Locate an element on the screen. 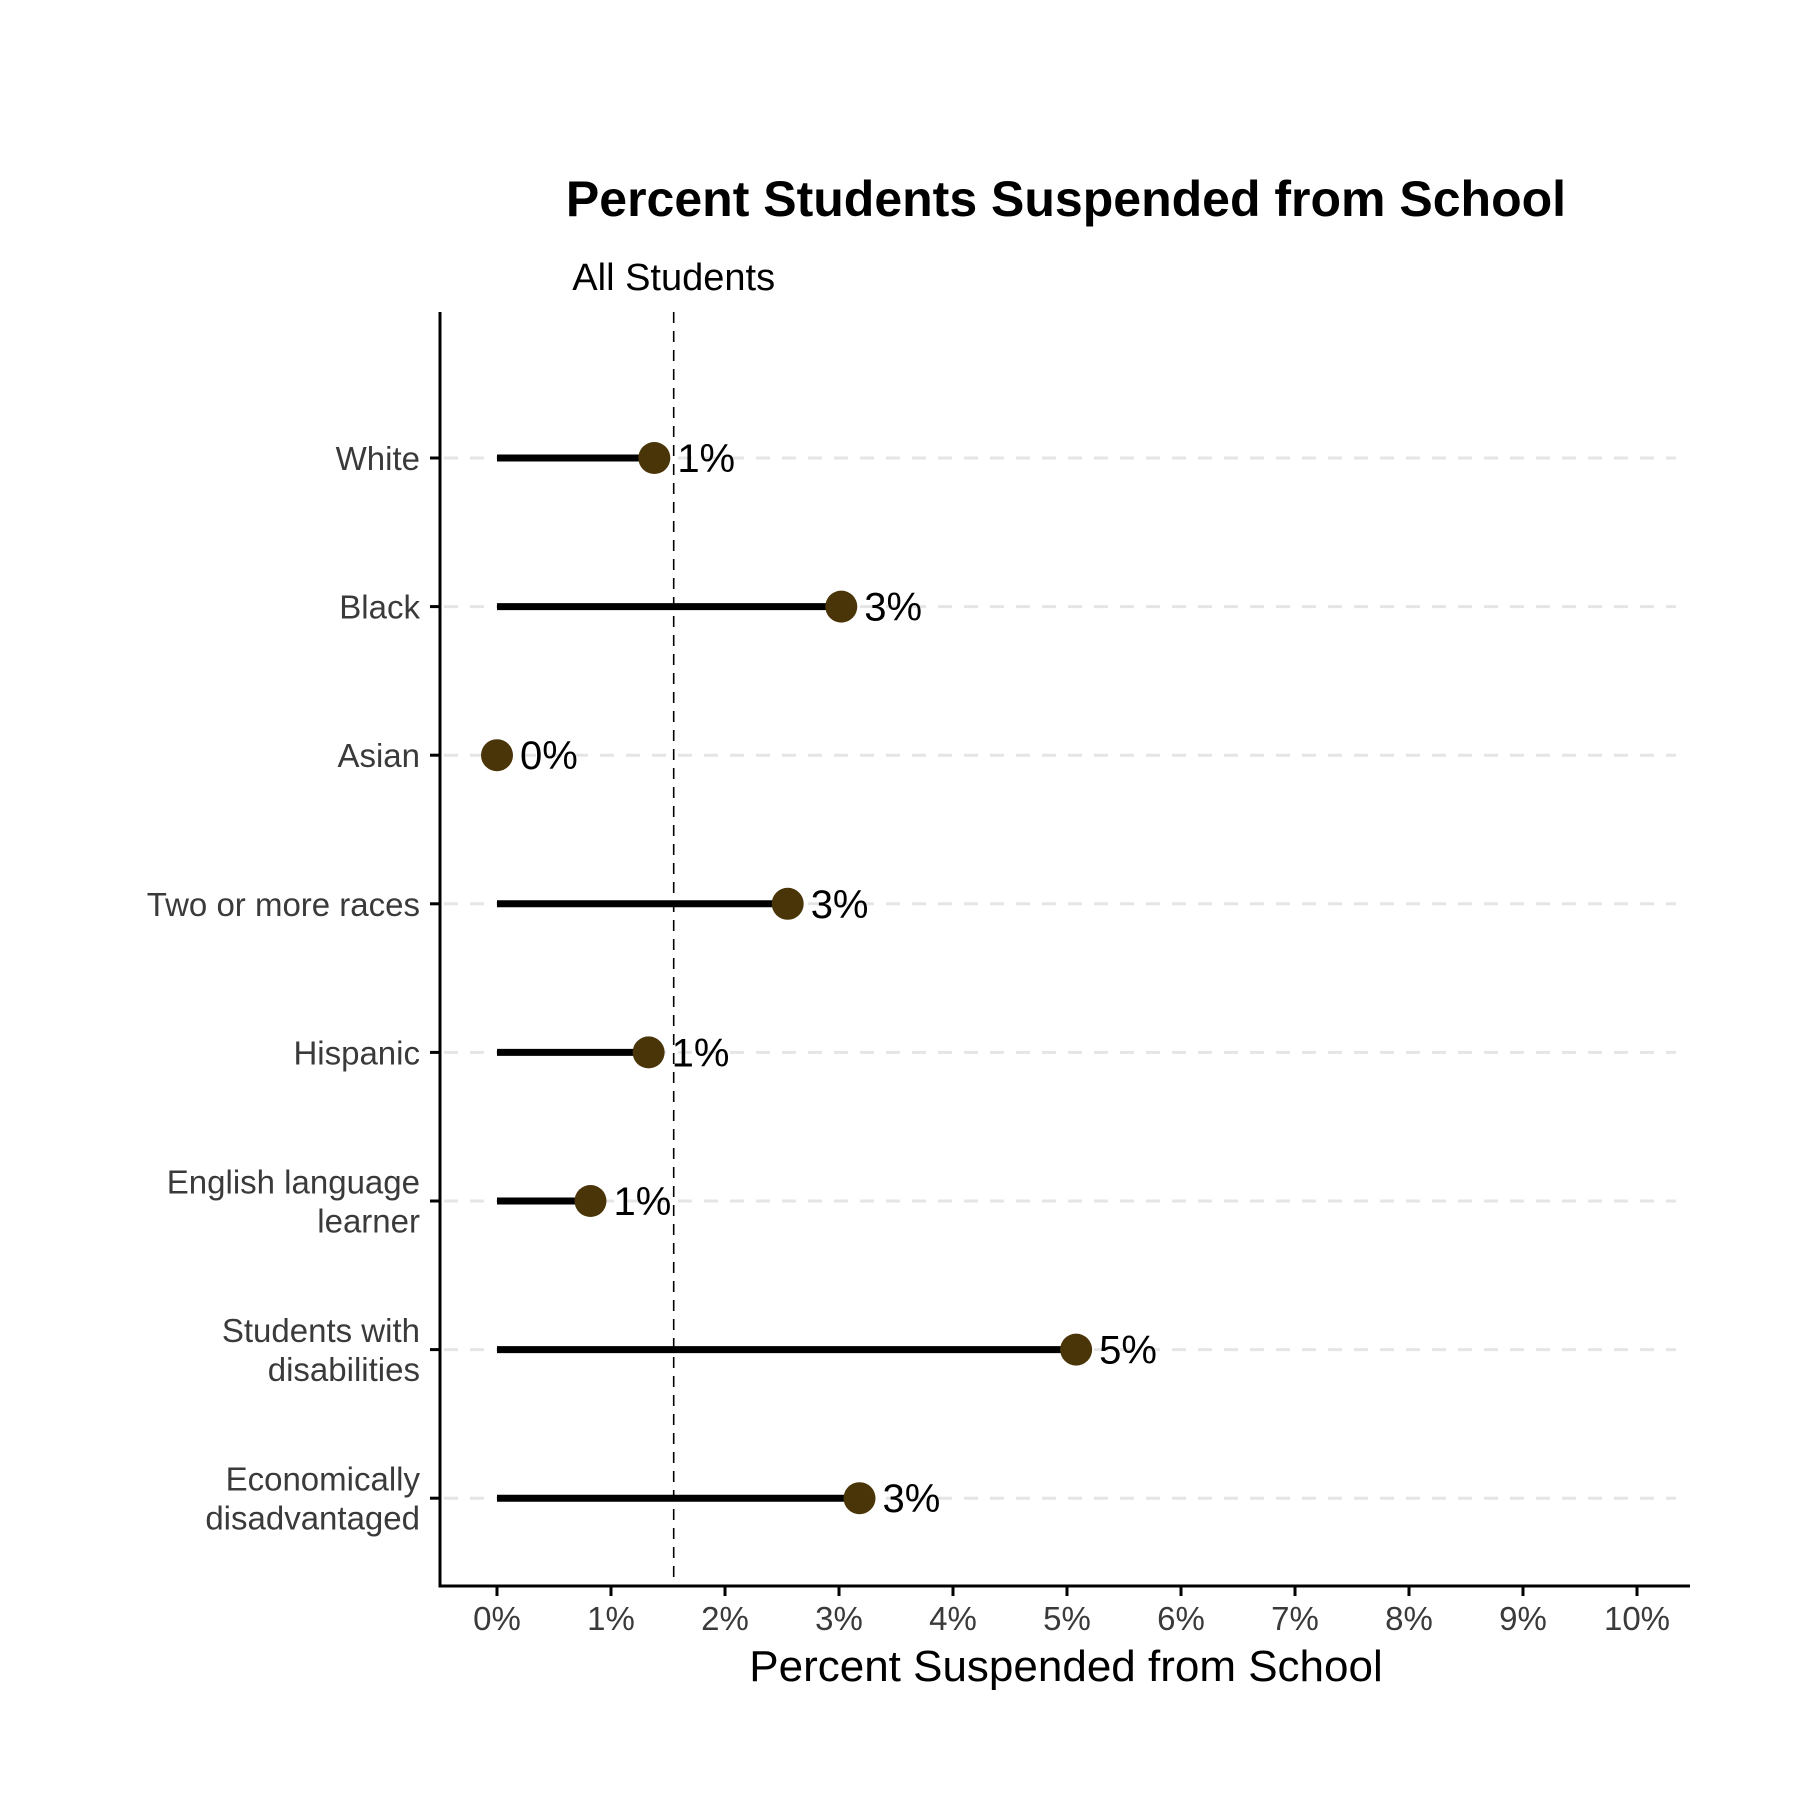 This screenshot has height=1800, width=1800. chart-title: Percent Students Suspended from School is located at coordinates (1066, 199).